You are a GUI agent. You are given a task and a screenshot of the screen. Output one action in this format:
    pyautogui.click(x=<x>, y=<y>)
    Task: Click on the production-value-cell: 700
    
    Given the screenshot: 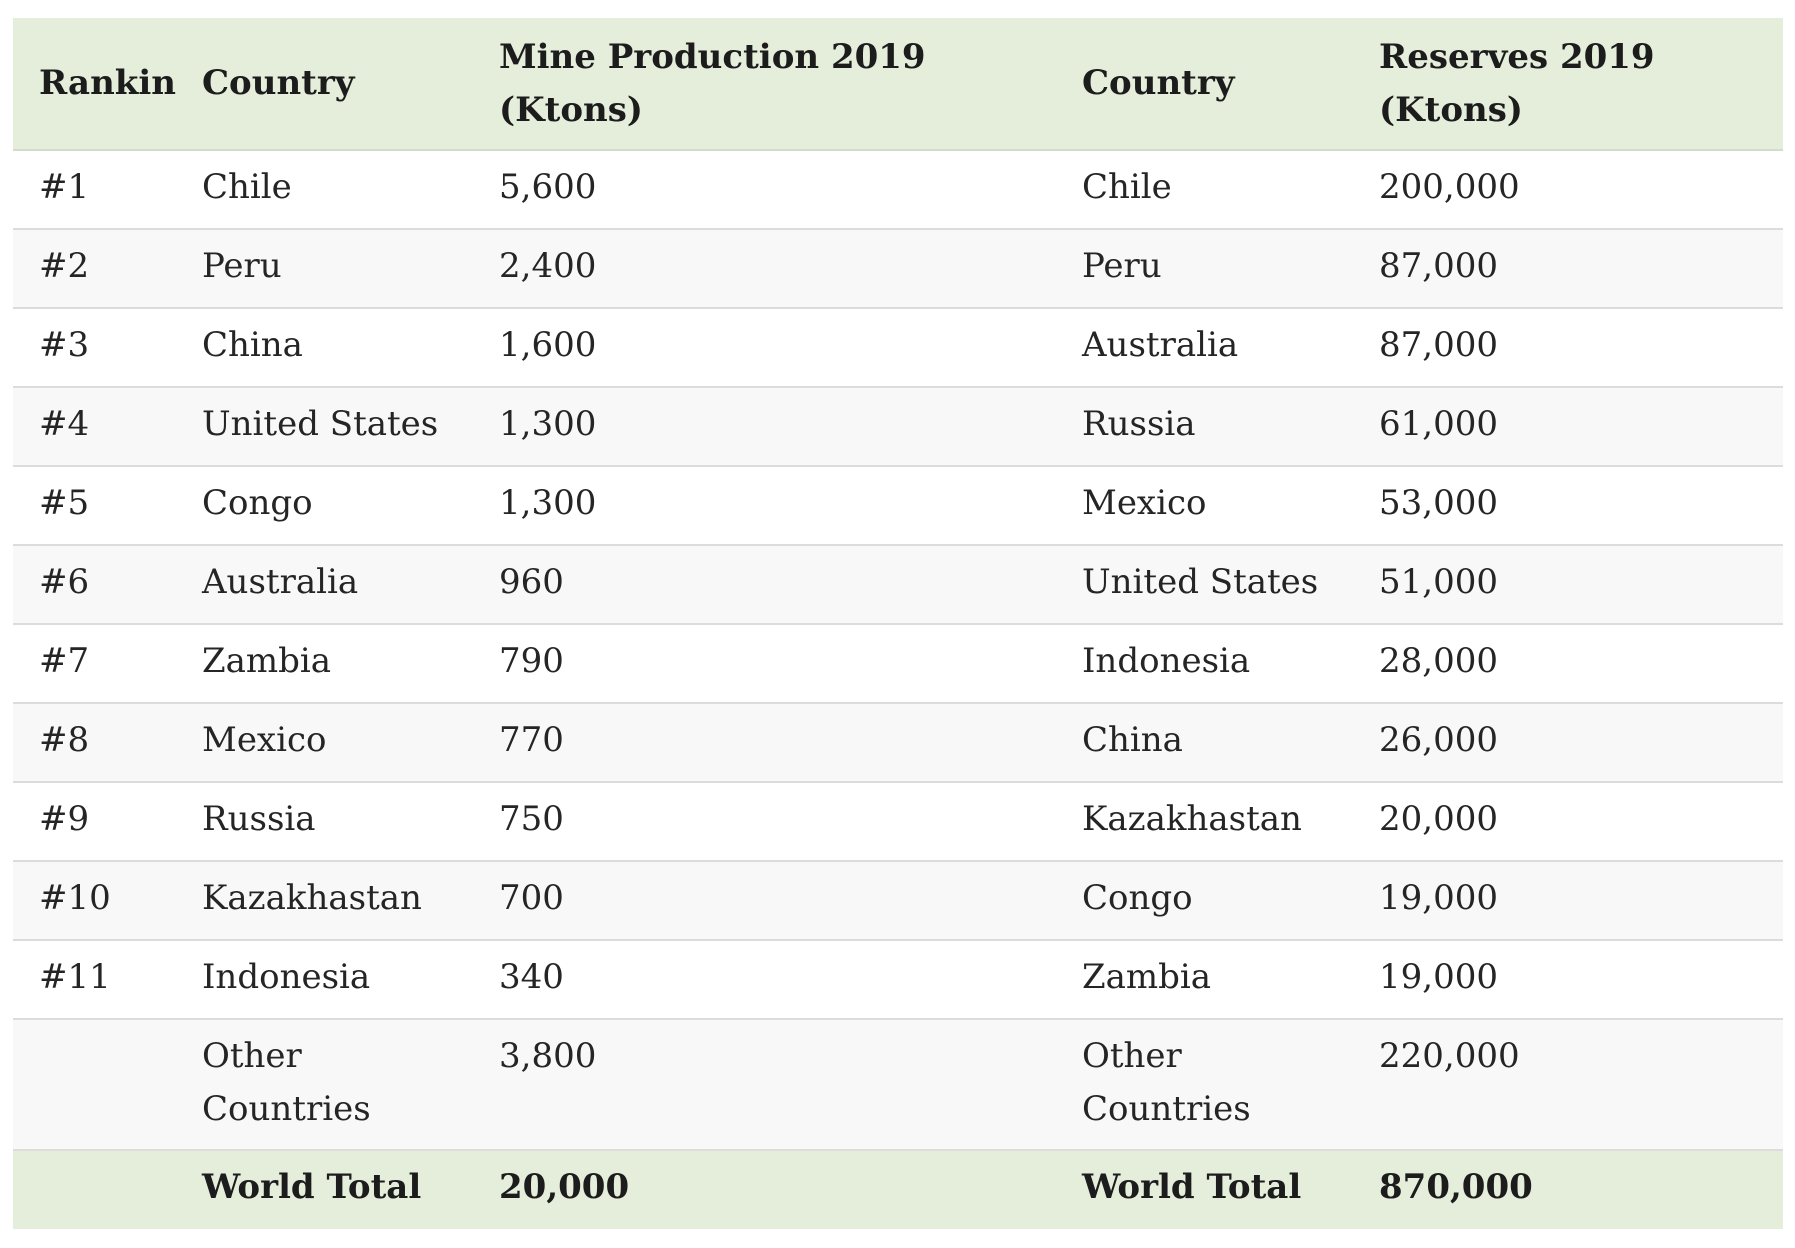 What is the action you would take?
    pyautogui.click(x=531, y=898)
    